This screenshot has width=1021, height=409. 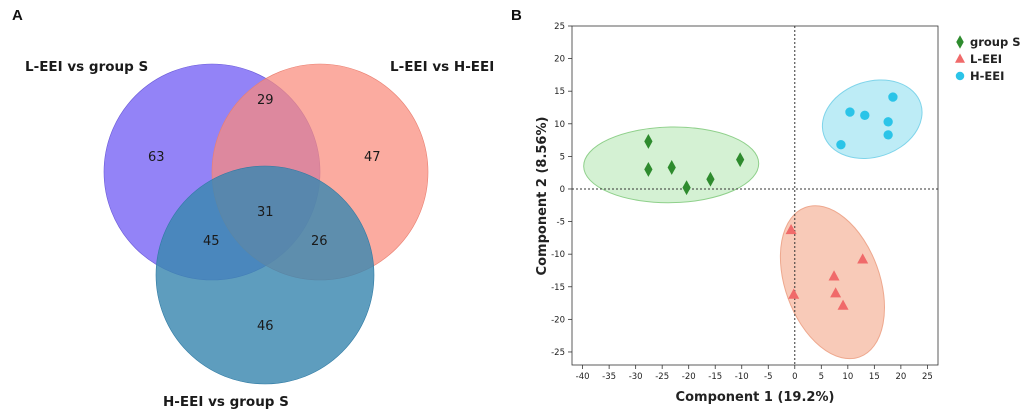 I want to click on x-tick-label: 10, so click(x=847, y=377).